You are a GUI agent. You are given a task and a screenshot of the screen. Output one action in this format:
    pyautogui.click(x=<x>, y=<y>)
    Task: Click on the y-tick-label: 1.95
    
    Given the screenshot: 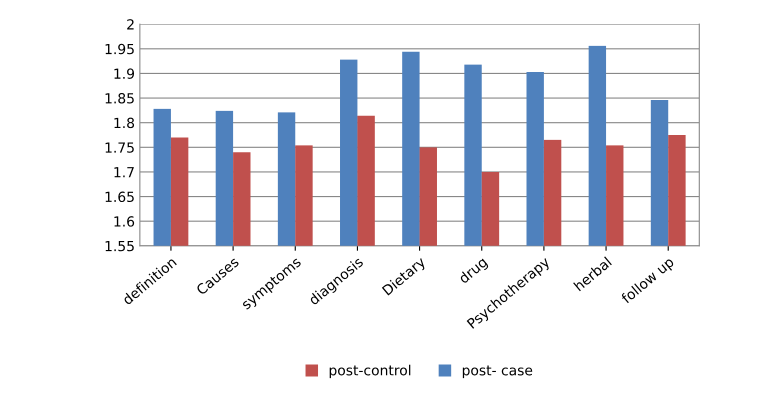 What is the action you would take?
    pyautogui.click(x=120, y=49)
    